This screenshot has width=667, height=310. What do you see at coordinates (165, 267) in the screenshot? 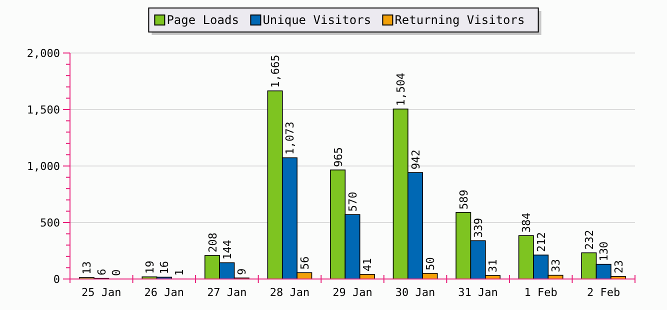
I see `data-label: 16` at bounding box center [165, 267].